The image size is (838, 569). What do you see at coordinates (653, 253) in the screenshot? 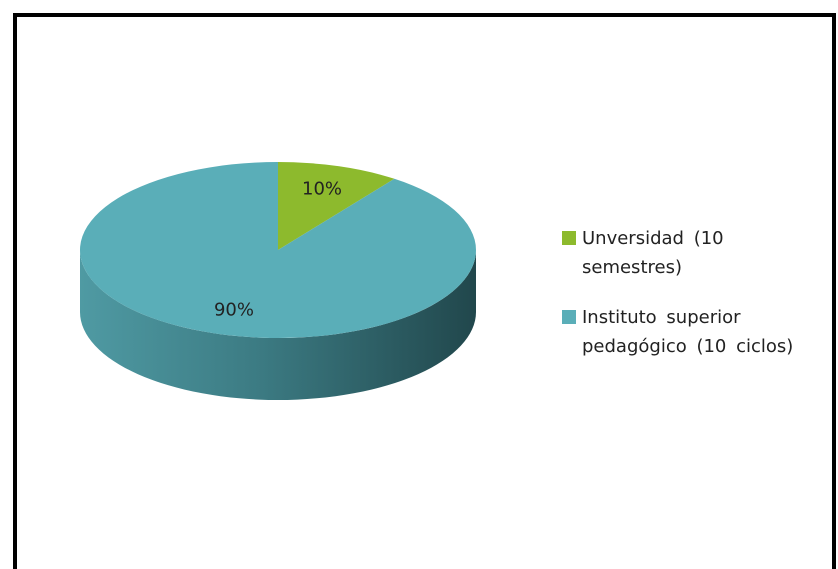
I see `legend-label: Unversidad (10 semestres)` at bounding box center [653, 253].